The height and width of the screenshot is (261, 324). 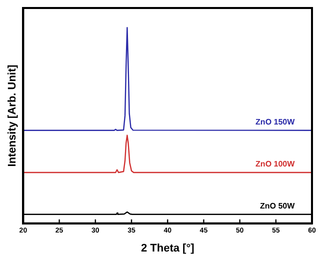 What do you see at coordinates (276, 122) in the screenshot?
I see `series-label: ZnO 150W` at bounding box center [276, 122].